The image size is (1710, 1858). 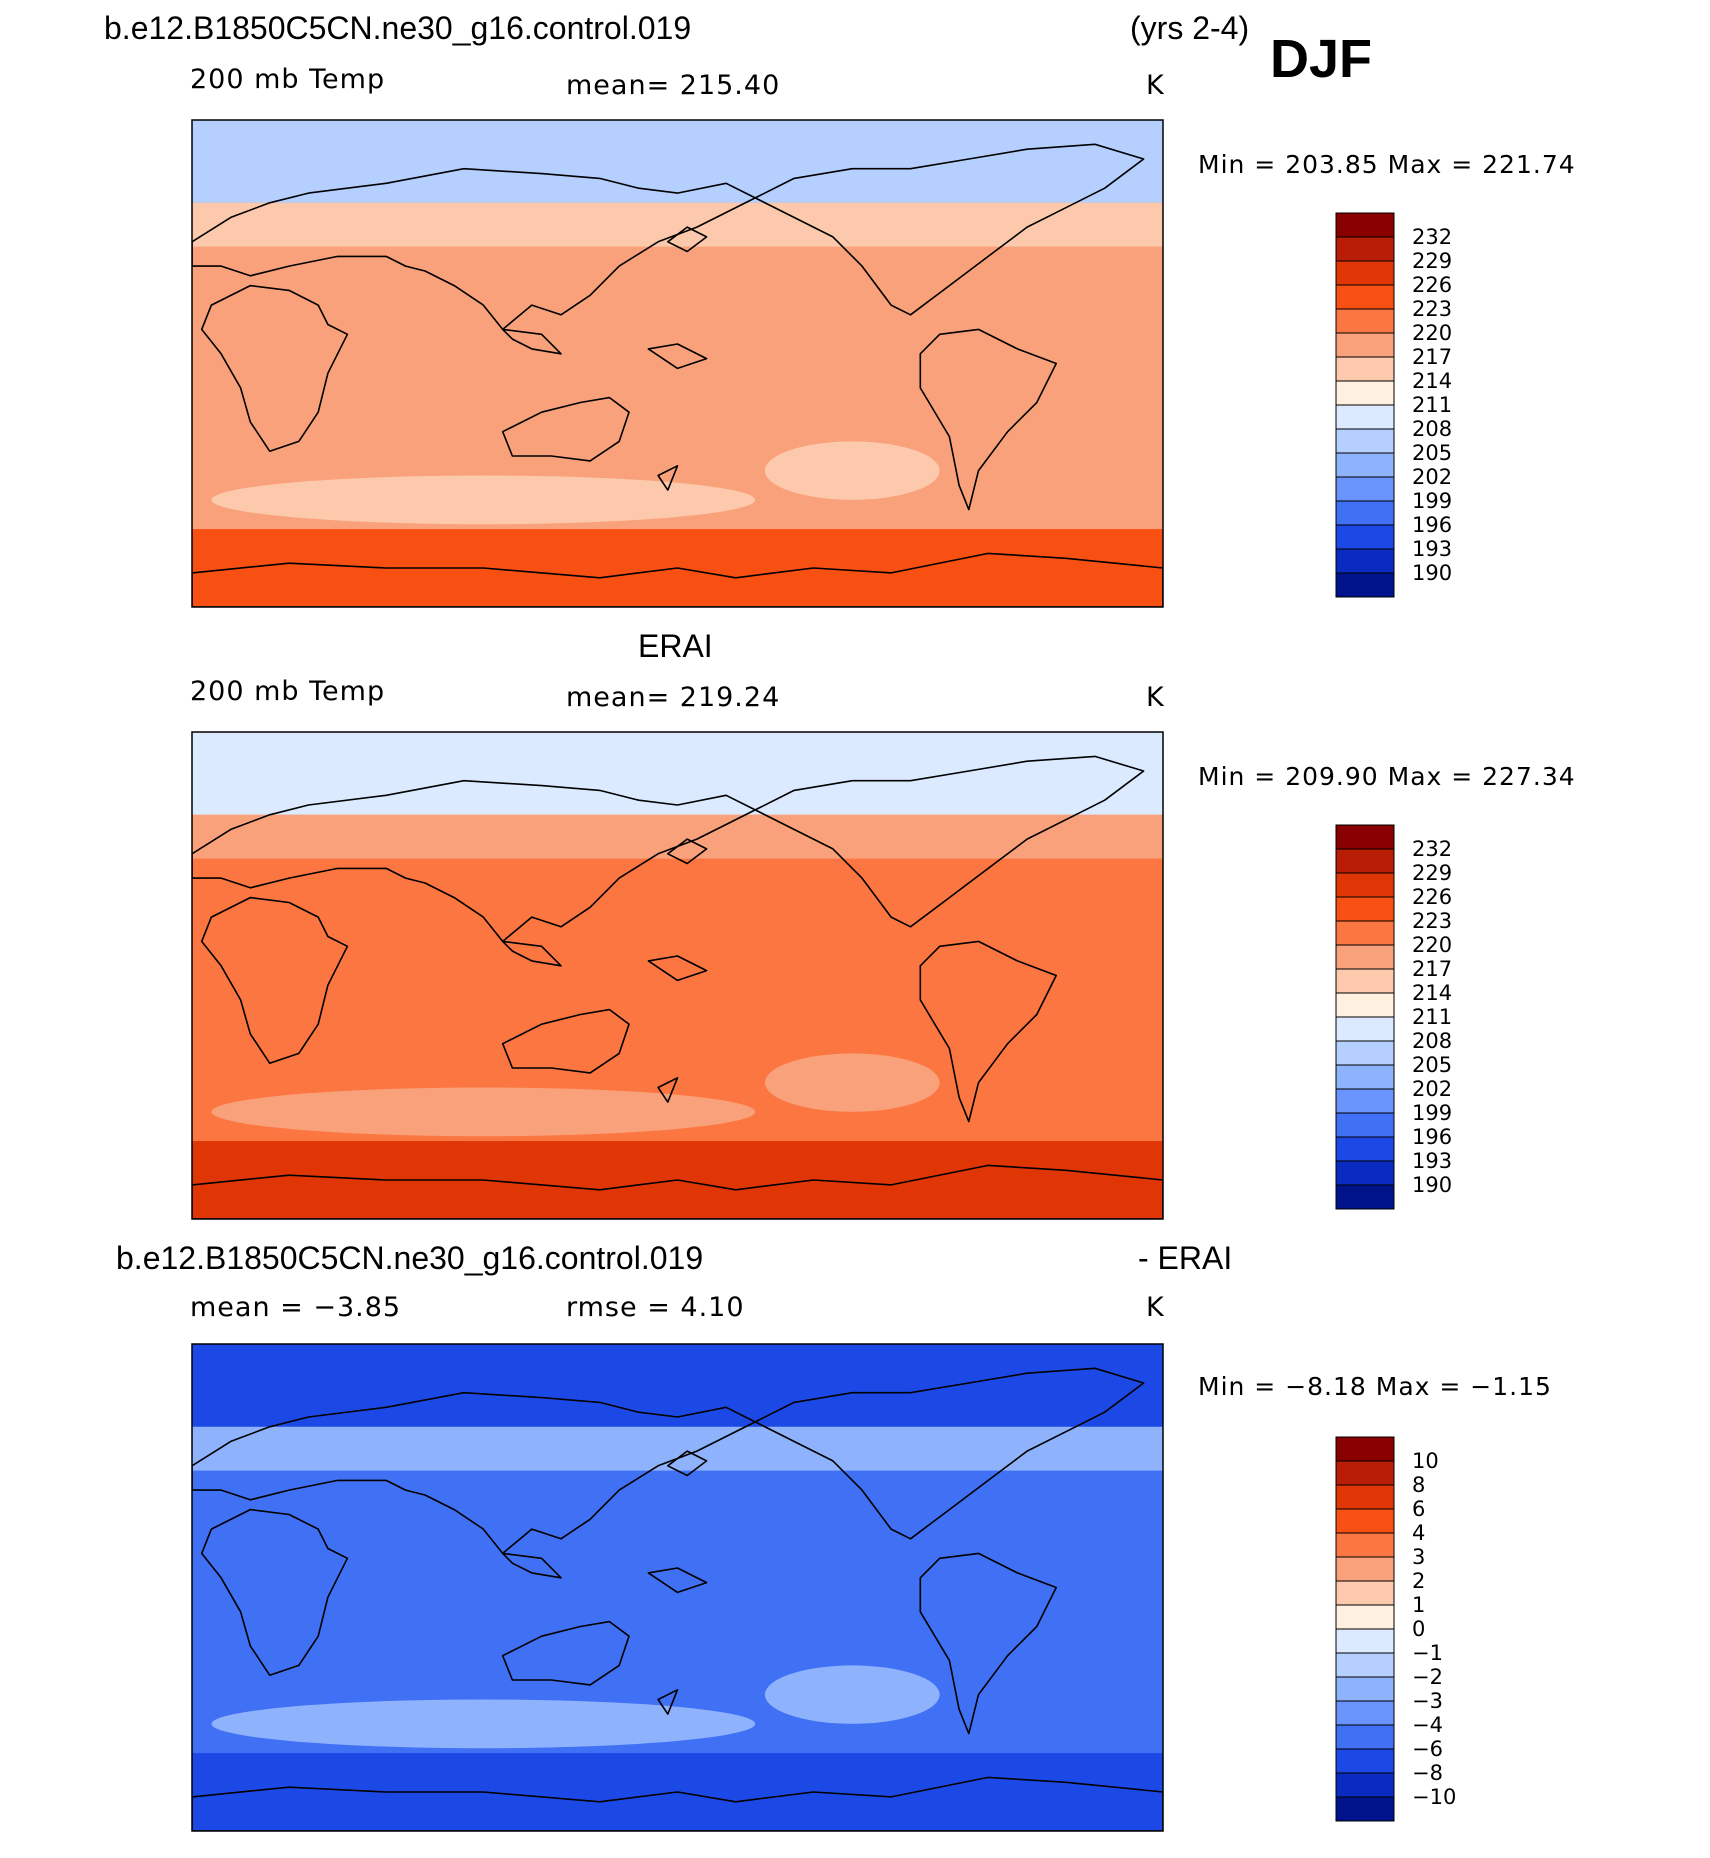 What do you see at coordinates (1427, 1749) in the screenshot?
I see `colorbar-level-label: −6` at bounding box center [1427, 1749].